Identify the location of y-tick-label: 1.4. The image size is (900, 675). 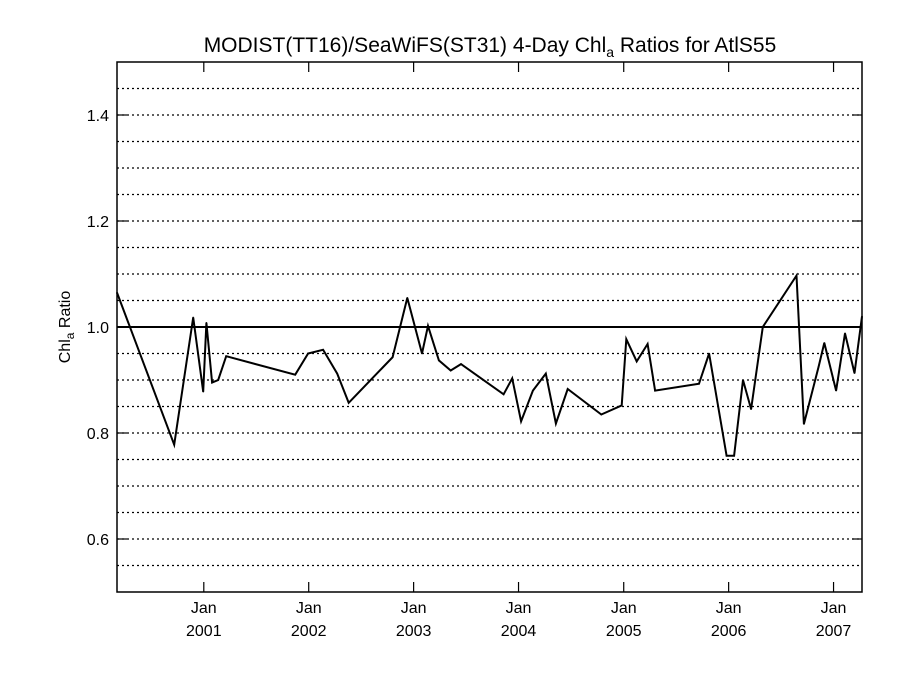
(98, 116).